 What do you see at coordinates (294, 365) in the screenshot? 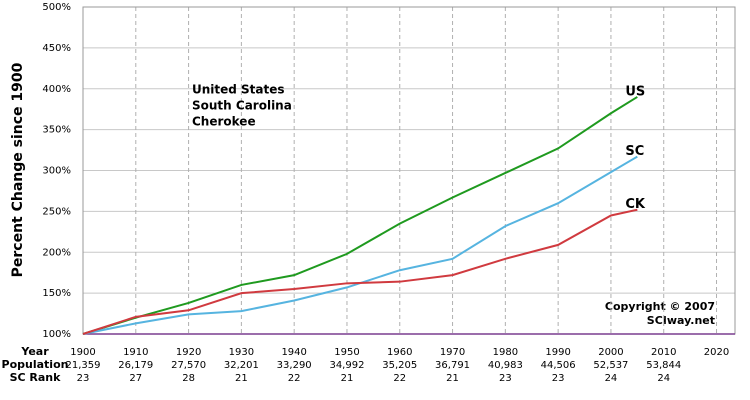
I see `population-cell: 33,290` at bounding box center [294, 365].